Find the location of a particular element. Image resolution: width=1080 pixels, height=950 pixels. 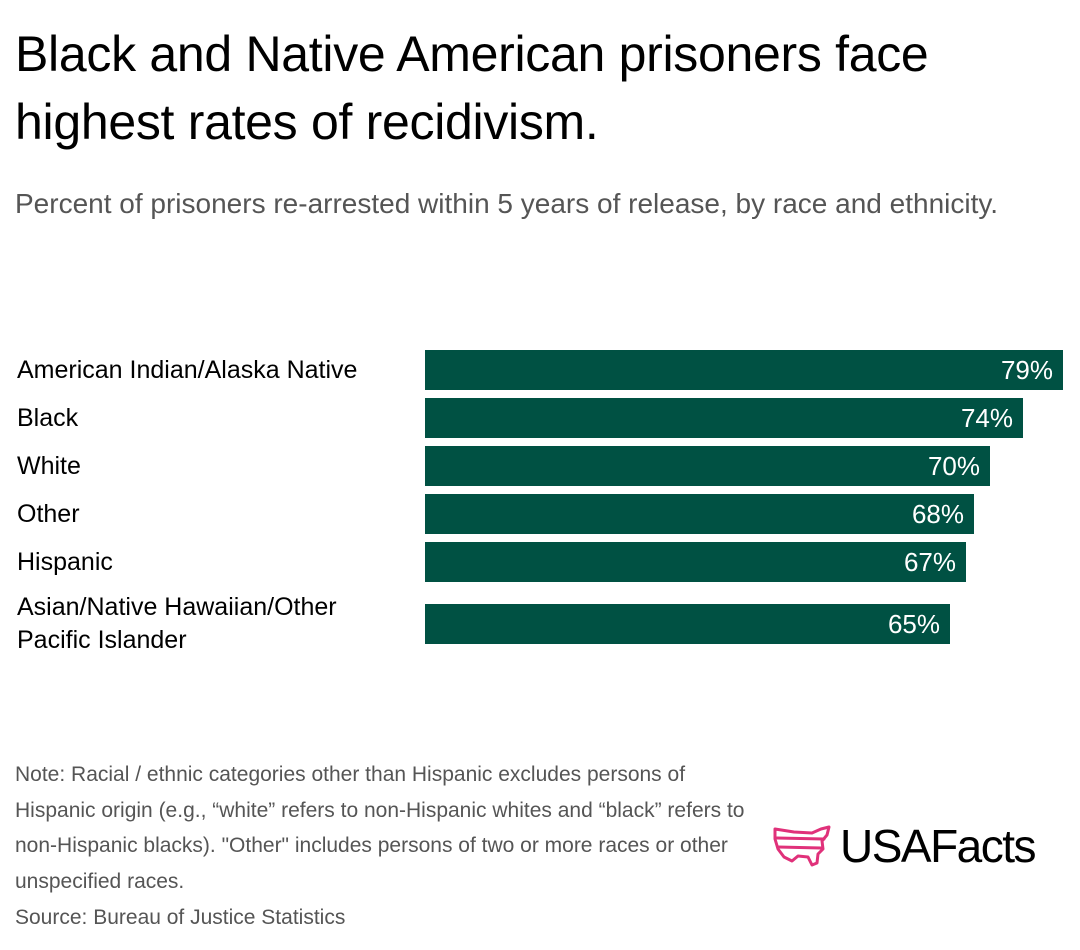

usafacts-logo: USAFacts is located at coordinates (904, 846).